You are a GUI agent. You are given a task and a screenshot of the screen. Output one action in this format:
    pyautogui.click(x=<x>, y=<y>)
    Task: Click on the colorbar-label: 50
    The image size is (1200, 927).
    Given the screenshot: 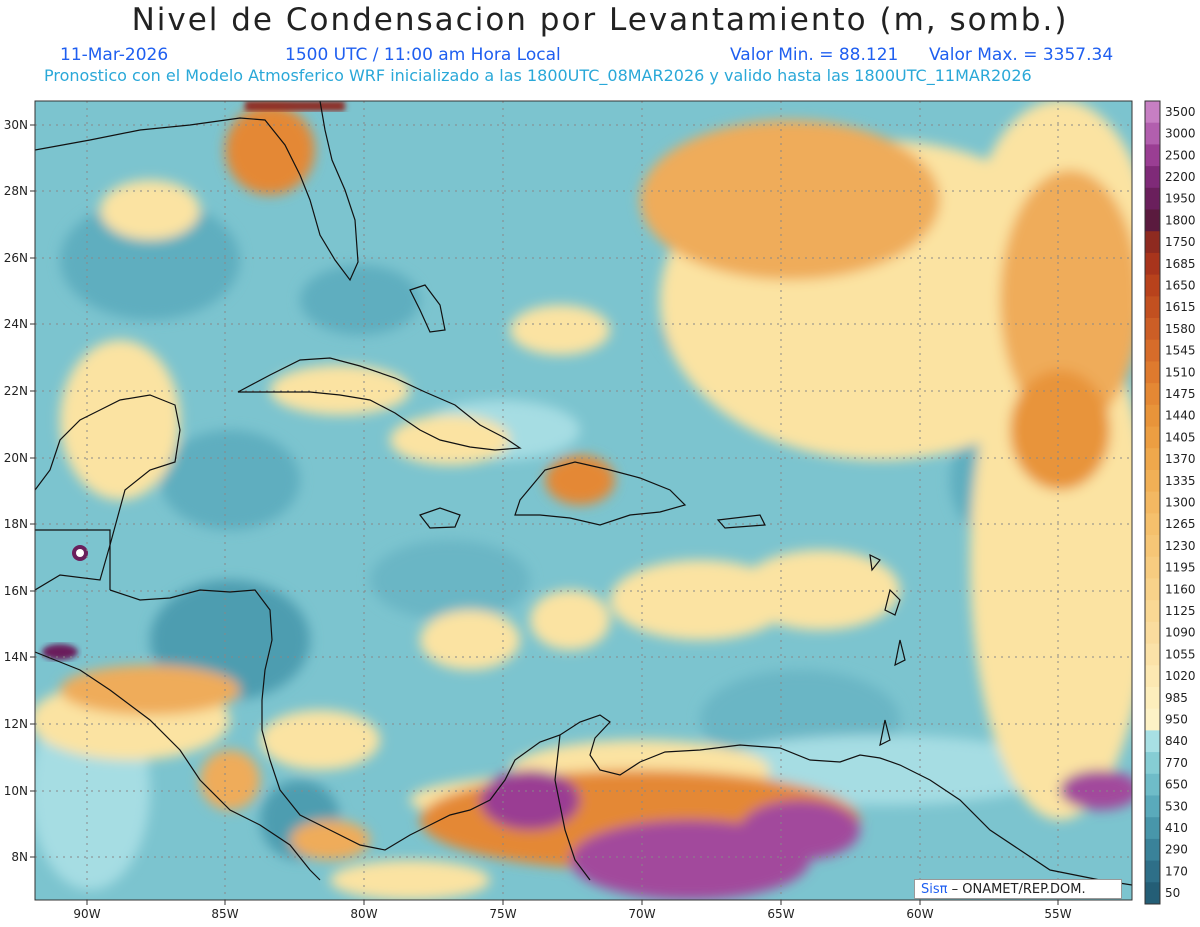 What is the action you would take?
    pyautogui.click(x=1172, y=893)
    